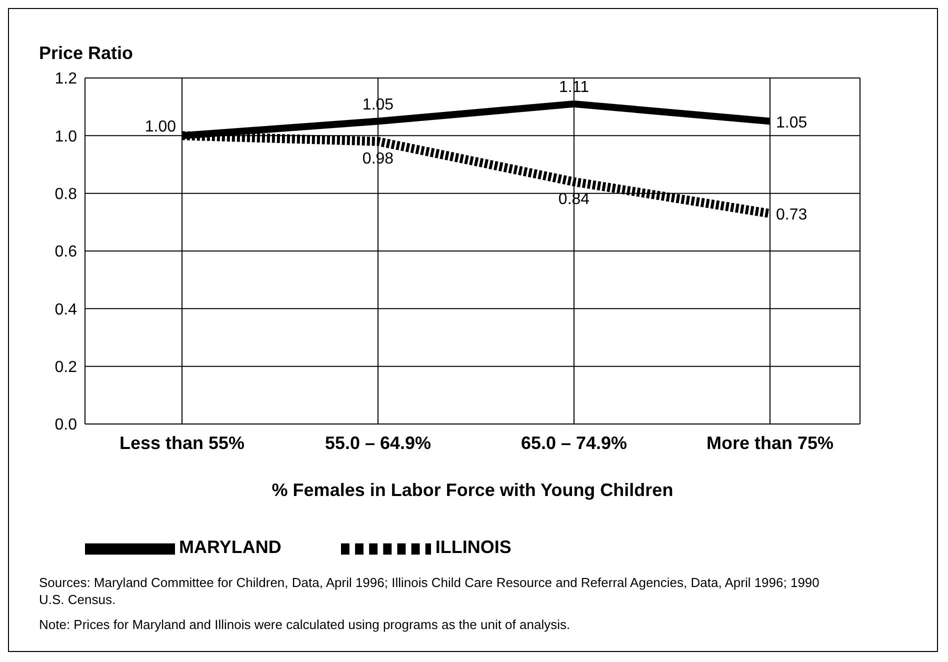 The width and height of the screenshot is (948, 662). What do you see at coordinates (574, 442) in the screenshot?
I see `x-tick-label: 65.0 – 74.9%` at bounding box center [574, 442].